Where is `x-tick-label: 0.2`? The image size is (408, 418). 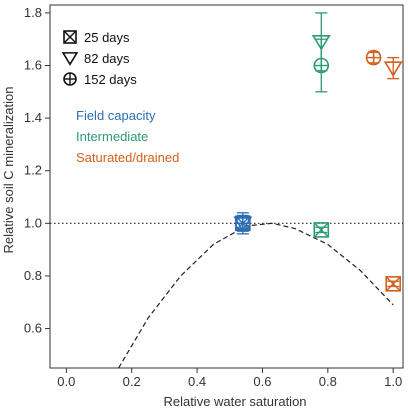
x-tick-label: 0.2 is located at coordinates (132, 381).